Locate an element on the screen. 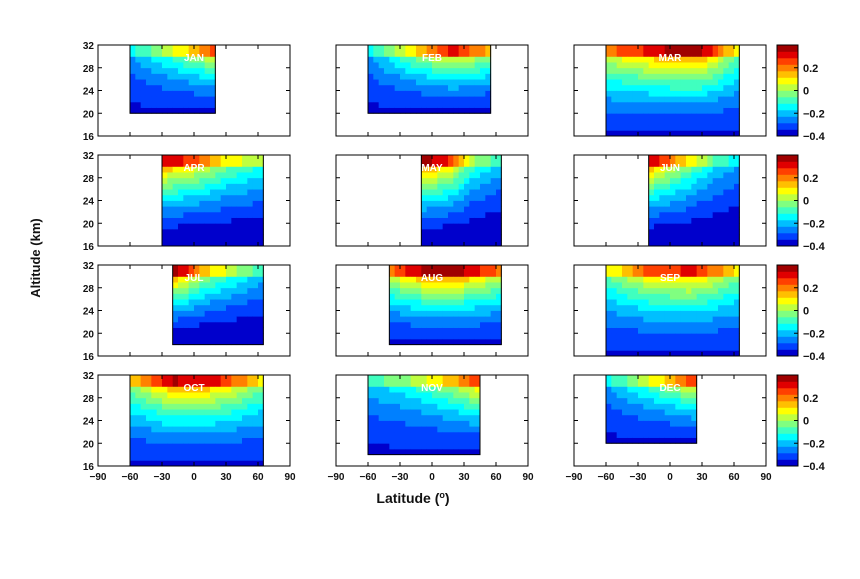  colorbar-tick-label: 0.2 is located at coordinates (810, 179).